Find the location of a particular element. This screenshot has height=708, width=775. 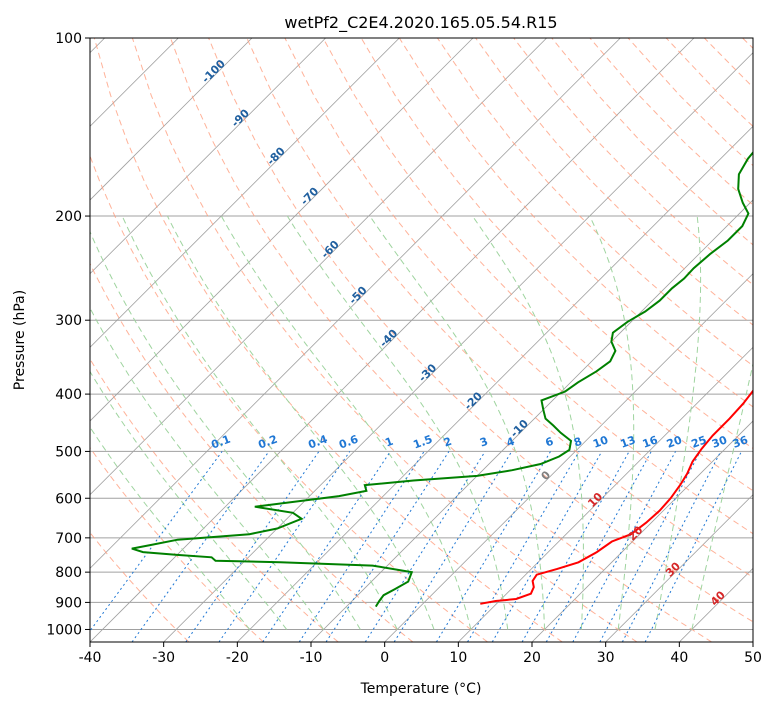

mixing-ratio-label: 1.5 is located at coordinates (423, 442).